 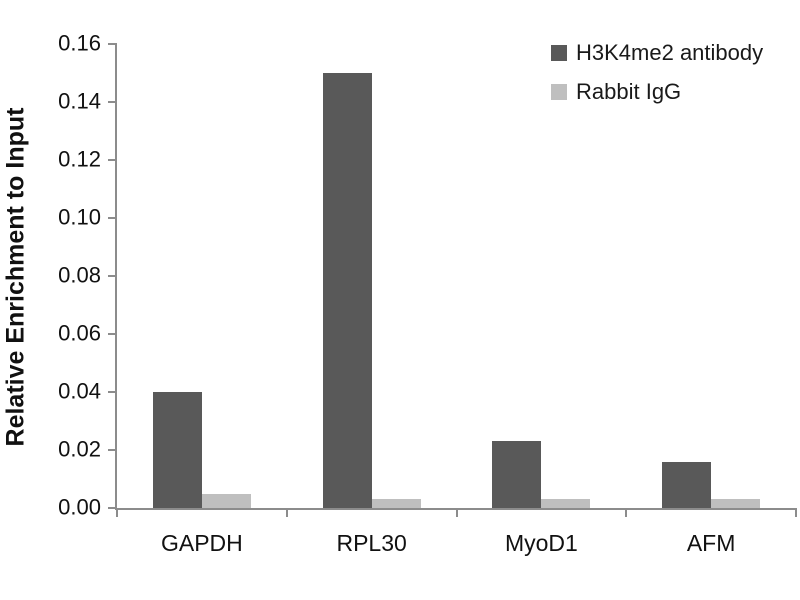 What do you see at coordinates (79, 159) in the screenshot?
I see `y-tick-label: 0.12` at bounding box center [79, 159].